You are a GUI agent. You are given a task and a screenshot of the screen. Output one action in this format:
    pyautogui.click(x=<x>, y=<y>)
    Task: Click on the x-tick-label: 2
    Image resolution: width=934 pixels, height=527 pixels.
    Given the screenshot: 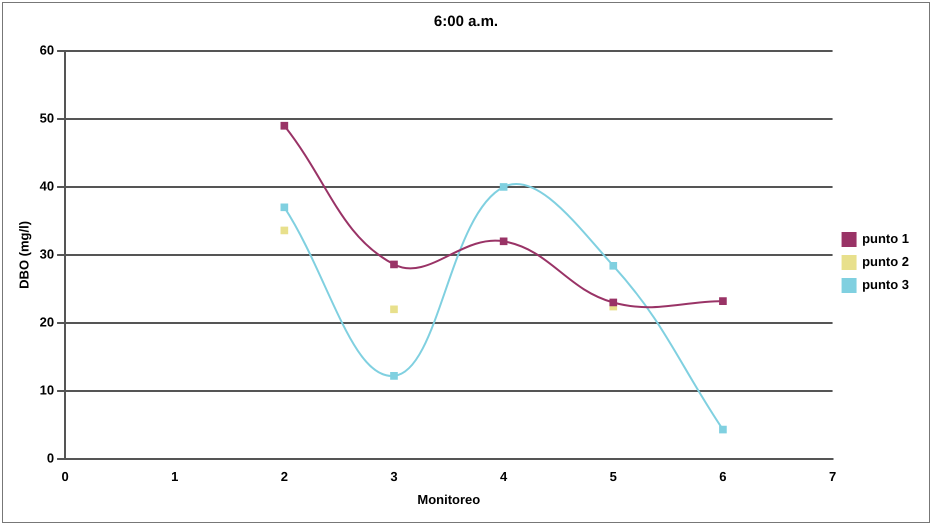 What is the action you would take?
    pyautogui.click(x=284, y=476)
    